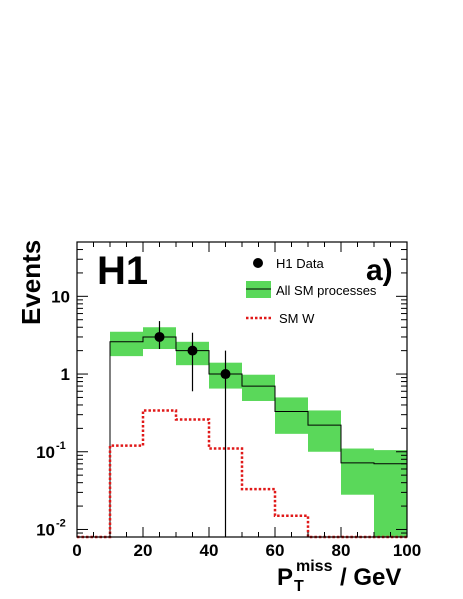 The image size is (463, 599). Describe the element at coordinates (192, 429) in the screenshot. I see `data-points` at that location.